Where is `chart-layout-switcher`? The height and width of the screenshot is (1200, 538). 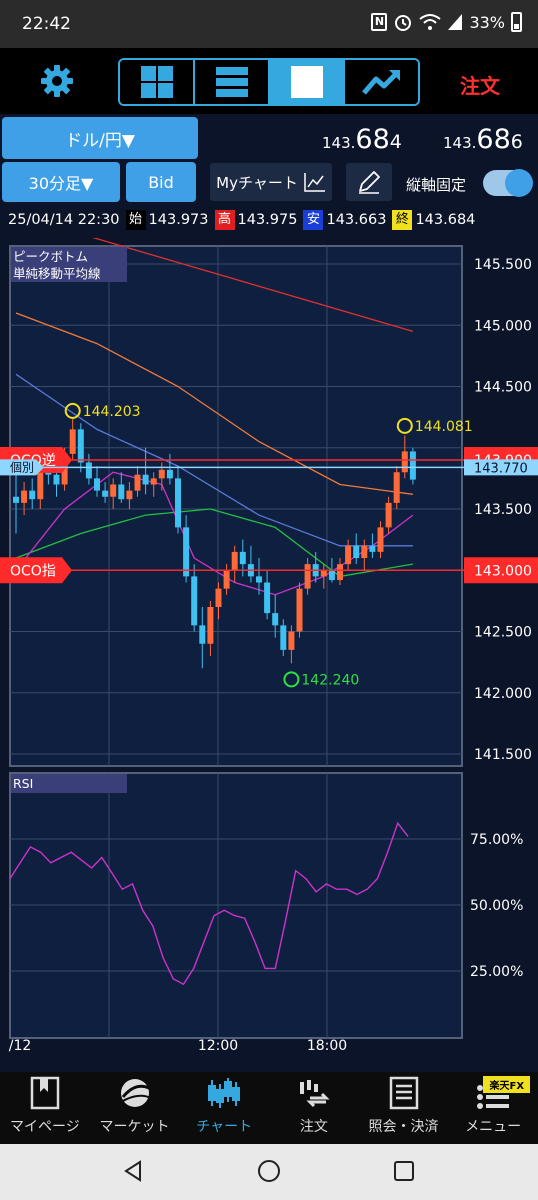 chart-layout-switcher is located at coordinates (269, 82).